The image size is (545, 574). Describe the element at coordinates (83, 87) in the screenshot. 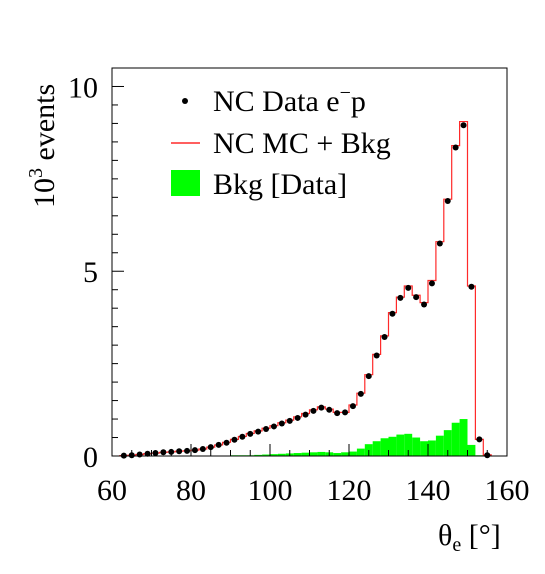

I see `y-tick-label: 10` at that location.